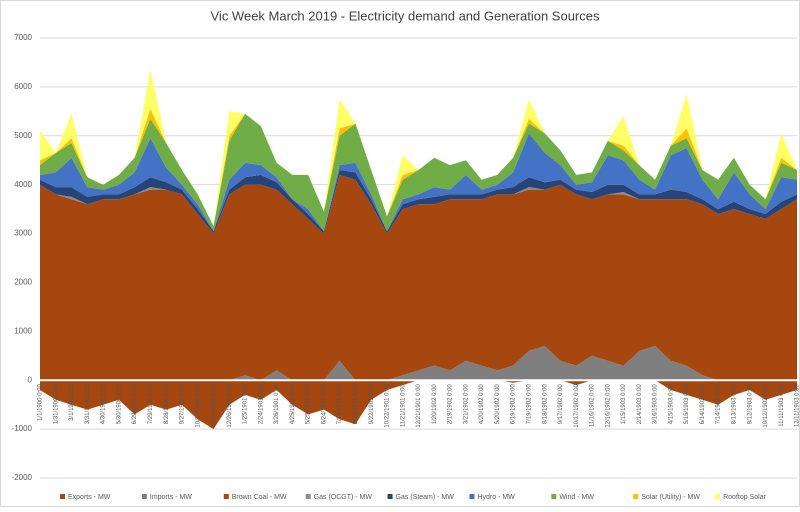 The width and height of the screenshot is (800, 512). What do you see at coordinates (425, 497) in the screenshot?
I see `legend-label: Gas (Steam) - MW` at bounding box center [425, 497].